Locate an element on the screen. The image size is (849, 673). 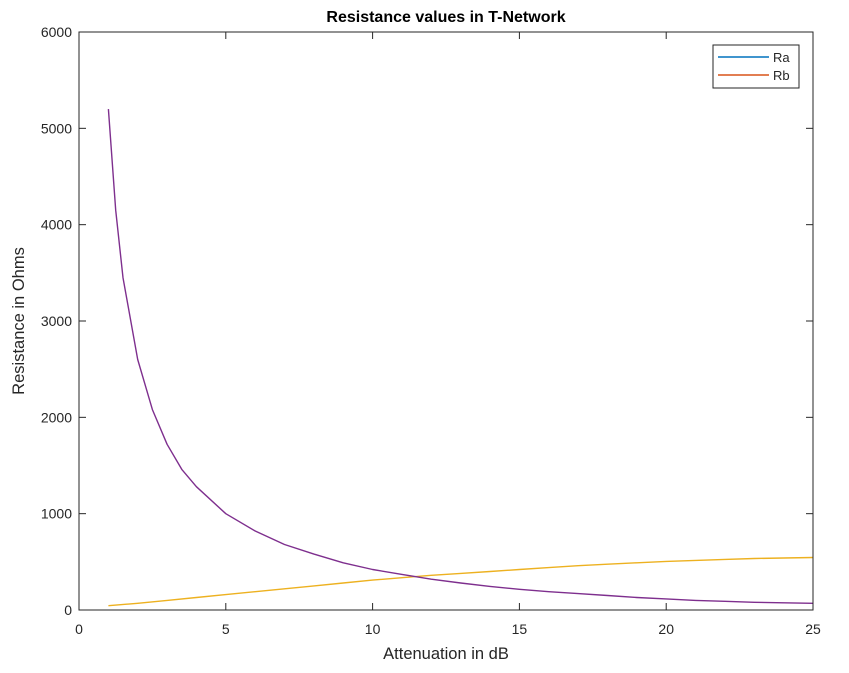
y-tick-label: 4000 is located at coordinates (56, 225).